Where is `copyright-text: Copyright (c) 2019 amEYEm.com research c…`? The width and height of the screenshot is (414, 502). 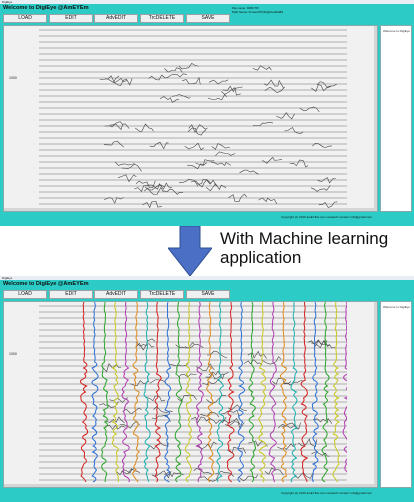 copyright-text: Copyright (c) 2019 amEYEm.com research c… is located at coordinates (326, 217).